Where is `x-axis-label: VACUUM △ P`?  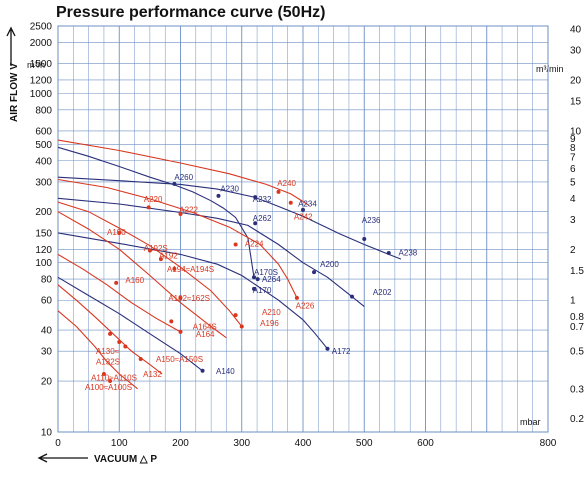 x-axis-label: VACUUM △ P is located at coordinates (125, 459).